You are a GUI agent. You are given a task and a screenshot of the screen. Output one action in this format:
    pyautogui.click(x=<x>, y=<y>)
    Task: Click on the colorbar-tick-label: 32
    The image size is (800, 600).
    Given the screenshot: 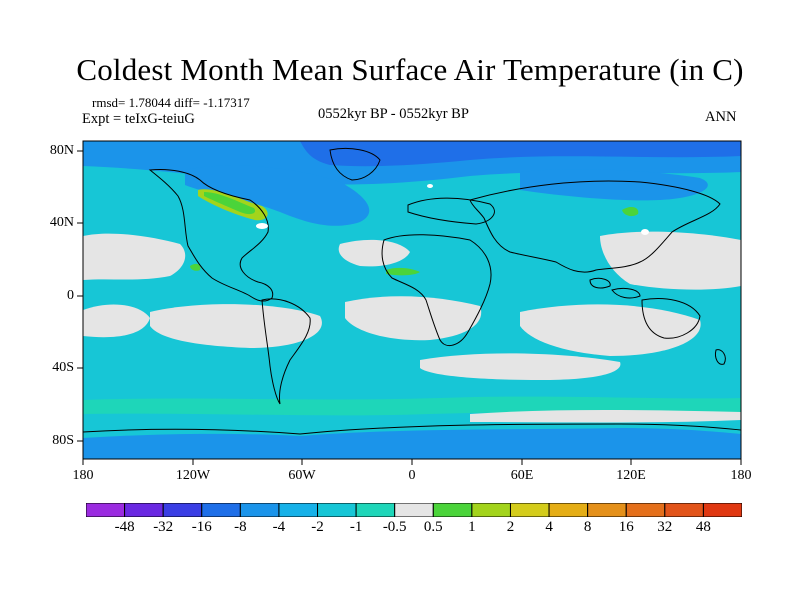 What is the action you would take?
    pyautogui.click(x=665, y=527)
    